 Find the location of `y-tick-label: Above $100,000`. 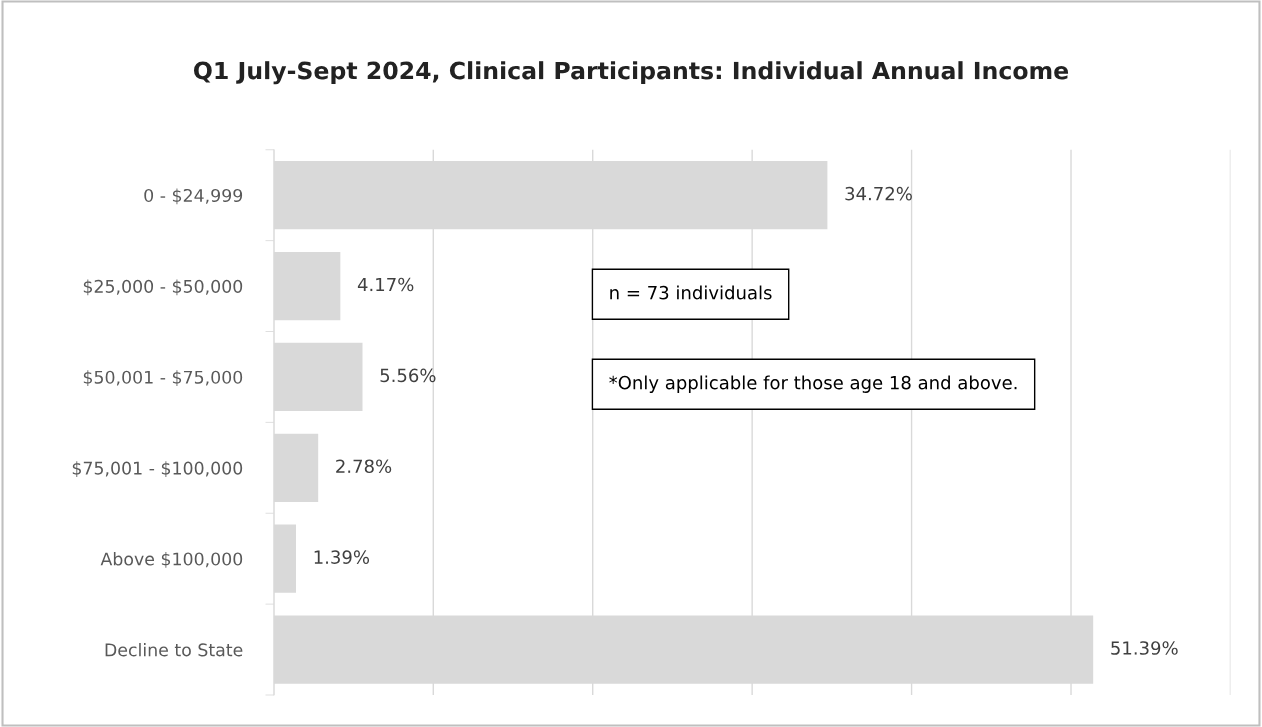

y-tick-label: Above $100,000 is located at coordinates (171, 560).